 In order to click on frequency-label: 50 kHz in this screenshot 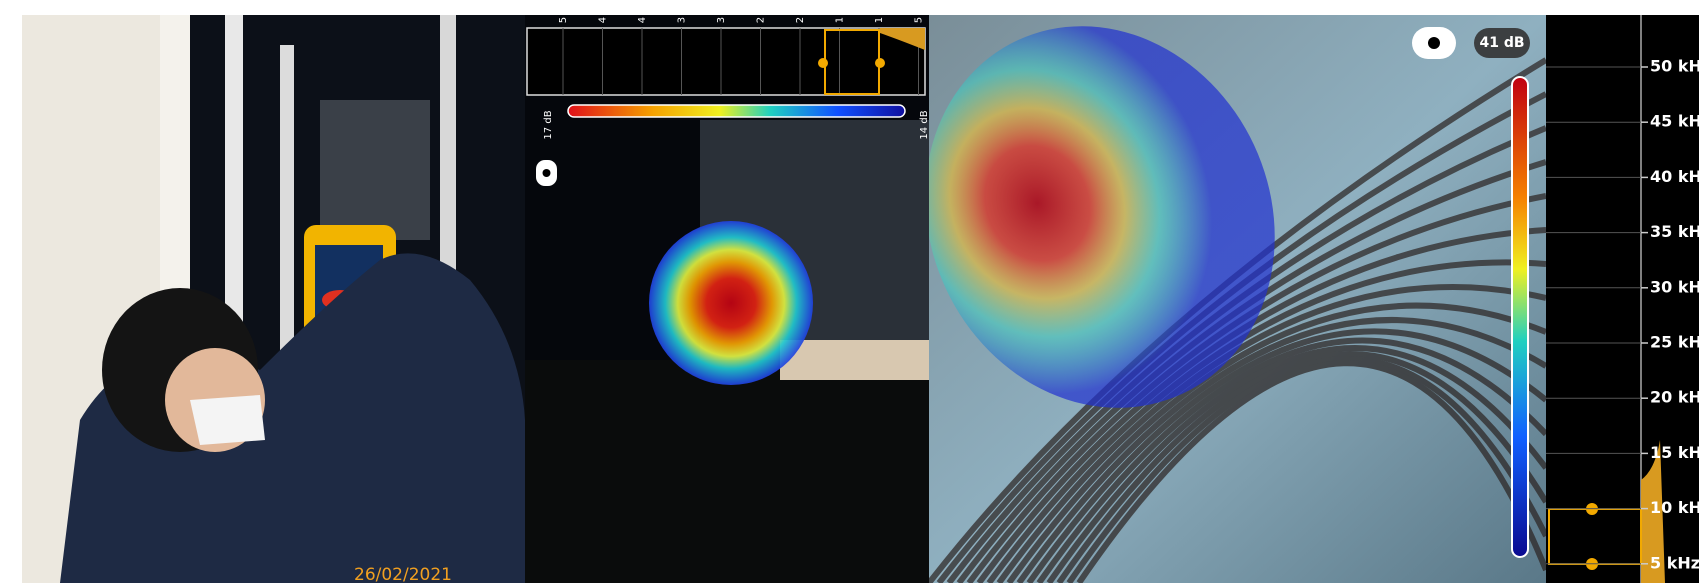, I will do `click(1674, 66)`.